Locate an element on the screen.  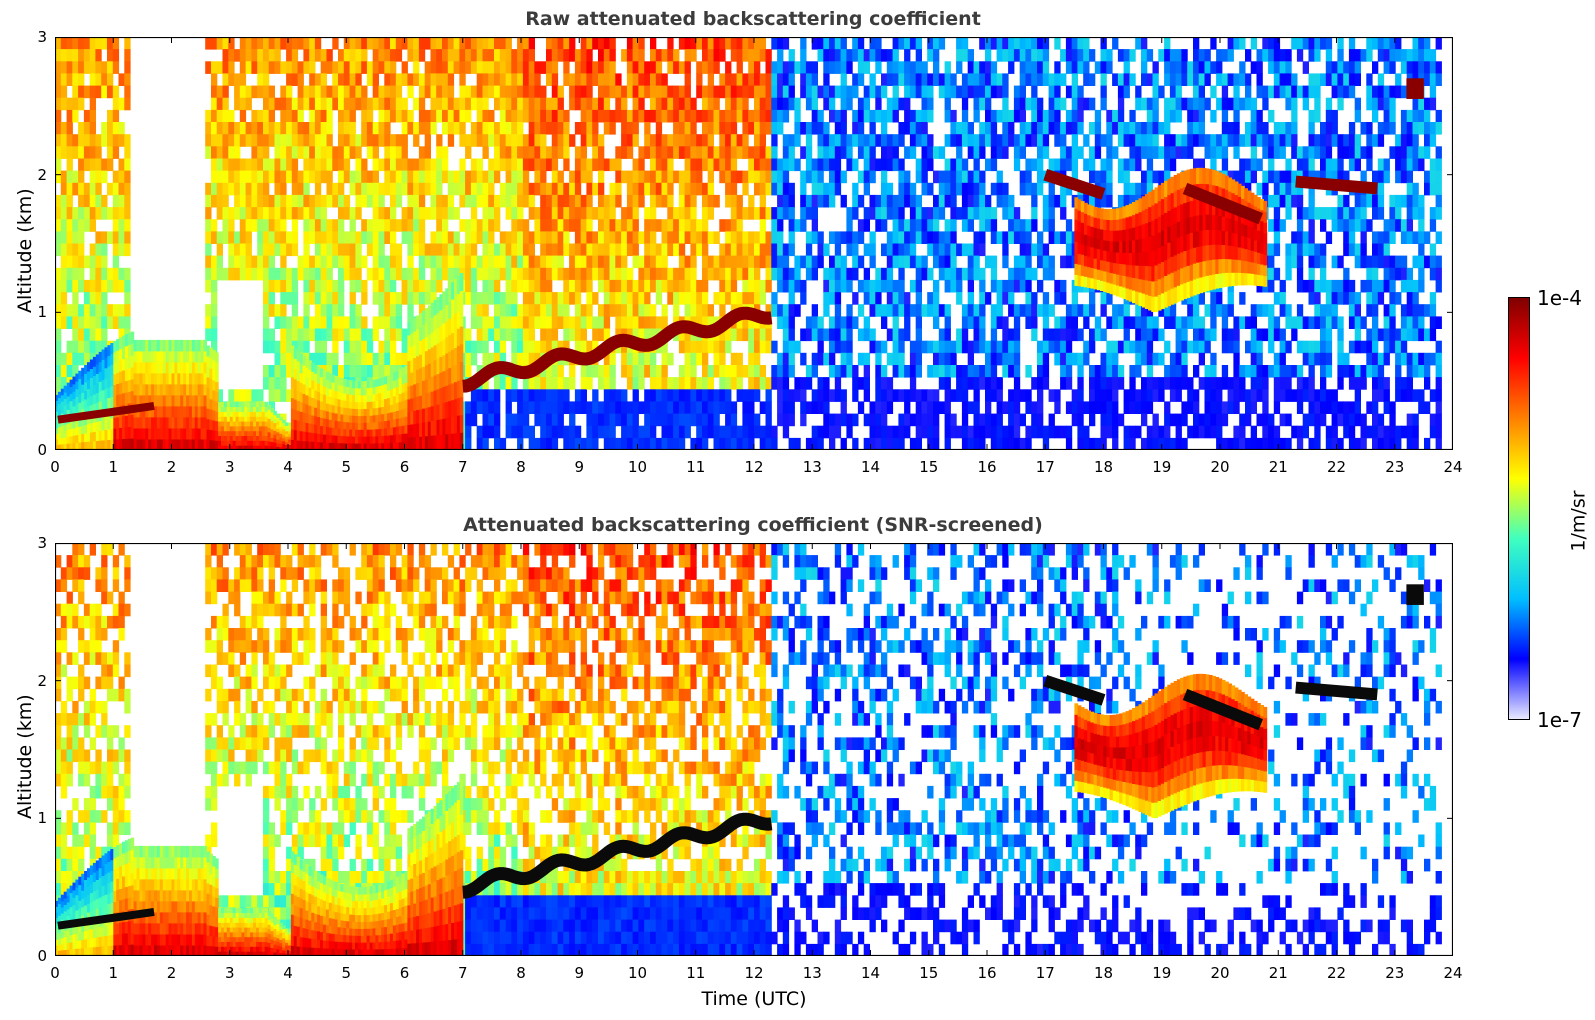
colorbar is located at coordinates (1519, 508).